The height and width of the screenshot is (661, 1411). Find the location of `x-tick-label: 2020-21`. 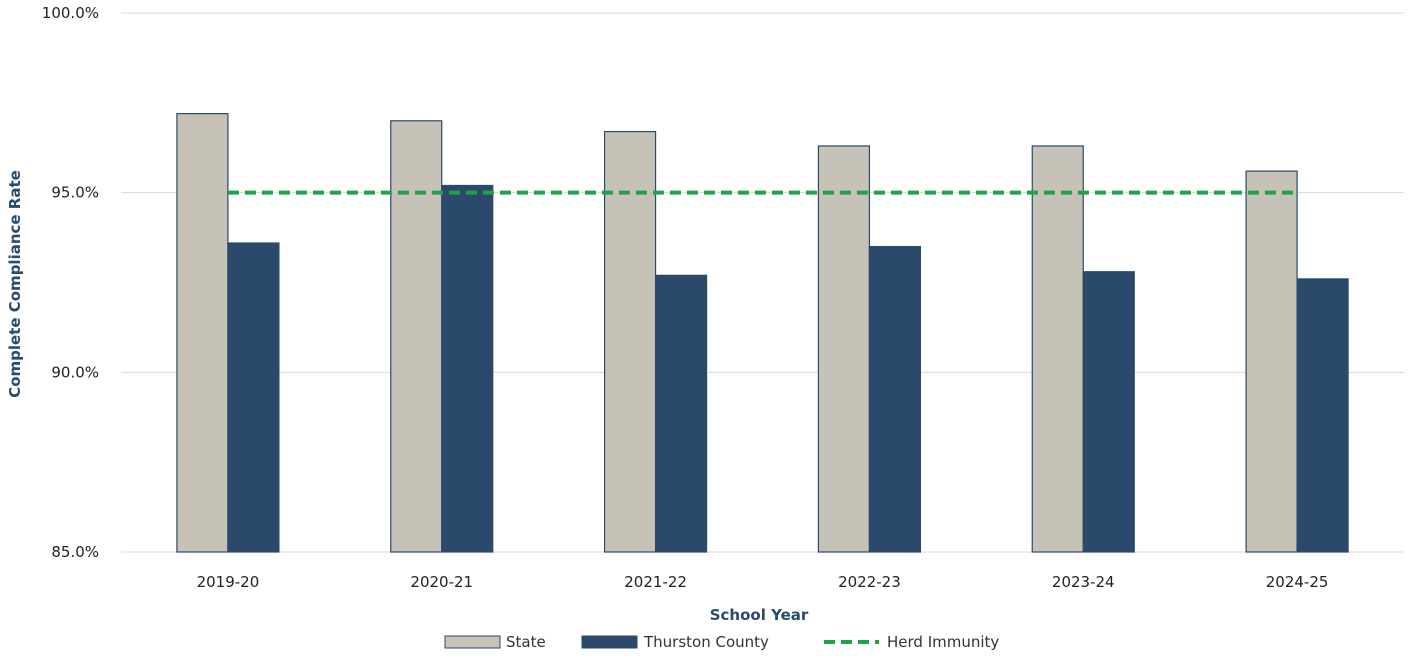

x-tick-label: 2020-21 is located at coordinates (441, 582).